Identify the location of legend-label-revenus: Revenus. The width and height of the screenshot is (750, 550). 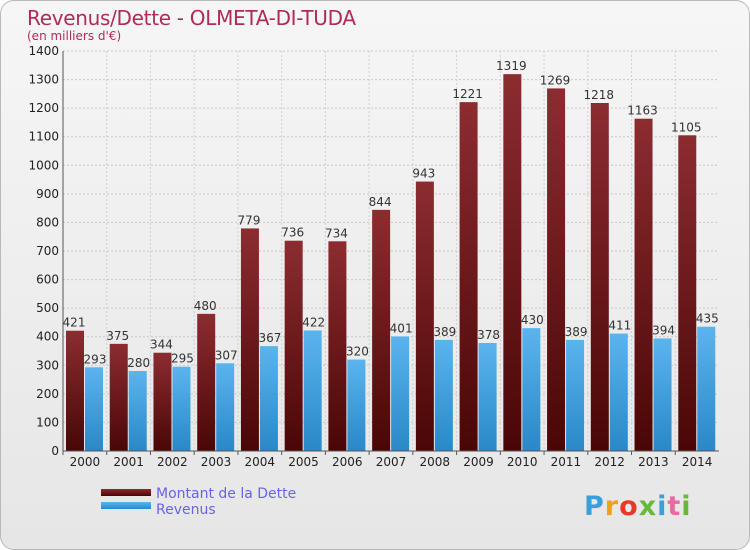
(186, 510).